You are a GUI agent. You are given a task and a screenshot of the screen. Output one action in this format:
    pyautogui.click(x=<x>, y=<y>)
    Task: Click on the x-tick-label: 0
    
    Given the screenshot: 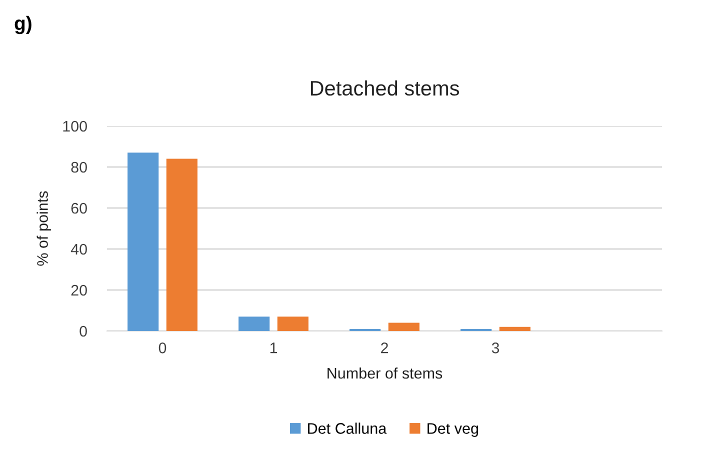 What is the action you would take?
    pyautogui.click(x=162, y=348)
    